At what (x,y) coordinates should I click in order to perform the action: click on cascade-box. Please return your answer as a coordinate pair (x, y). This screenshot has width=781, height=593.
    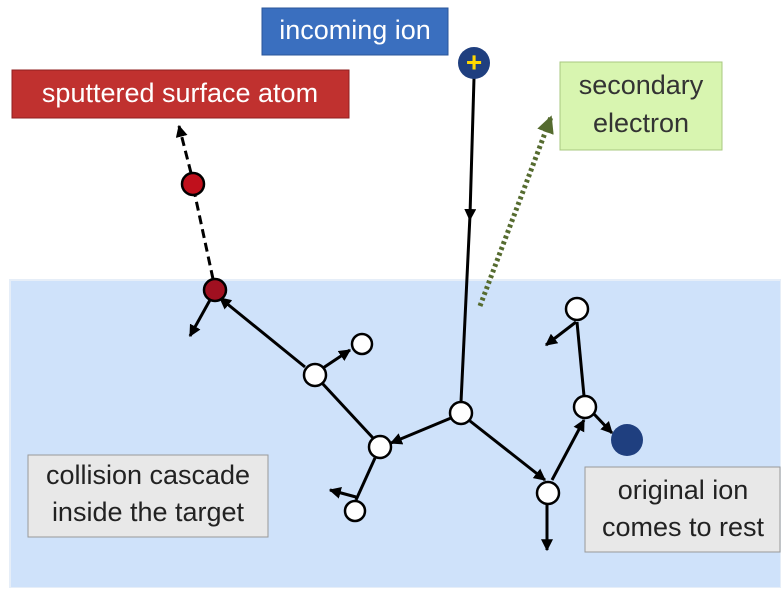
    Looking at the image, I should click on (148, 496).